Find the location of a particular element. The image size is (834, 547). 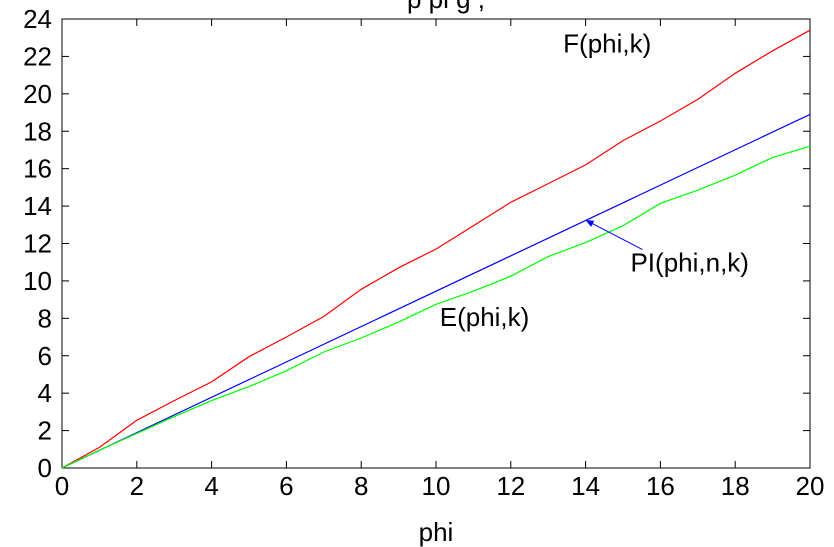

x-tick-label: 18 is located at coordinates (735, 486).